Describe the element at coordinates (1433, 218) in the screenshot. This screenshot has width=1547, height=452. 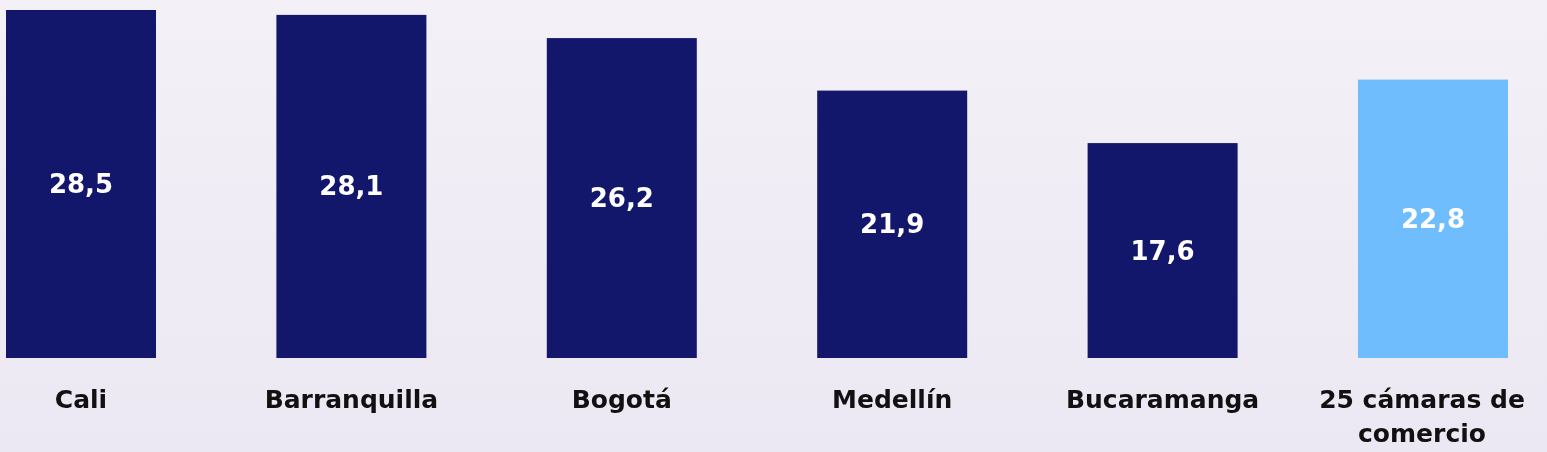
I see `data-label: 22,8` at that location.